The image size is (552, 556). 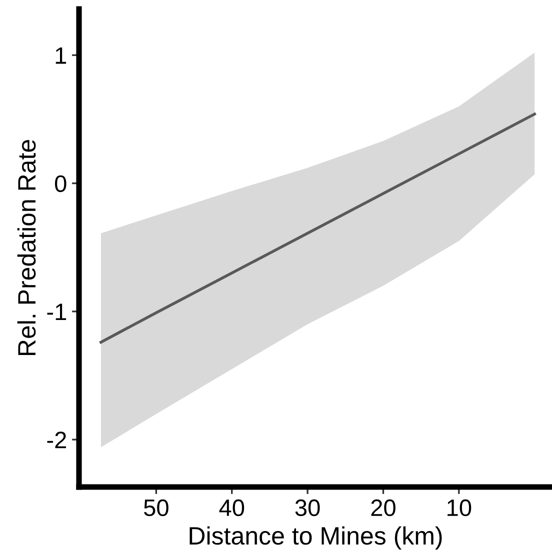 What do you see at coordinates (26, 248) in the screenshot?
I see `y-axis-title: Rel. Predation Rate` at bounding box center [26, 248].